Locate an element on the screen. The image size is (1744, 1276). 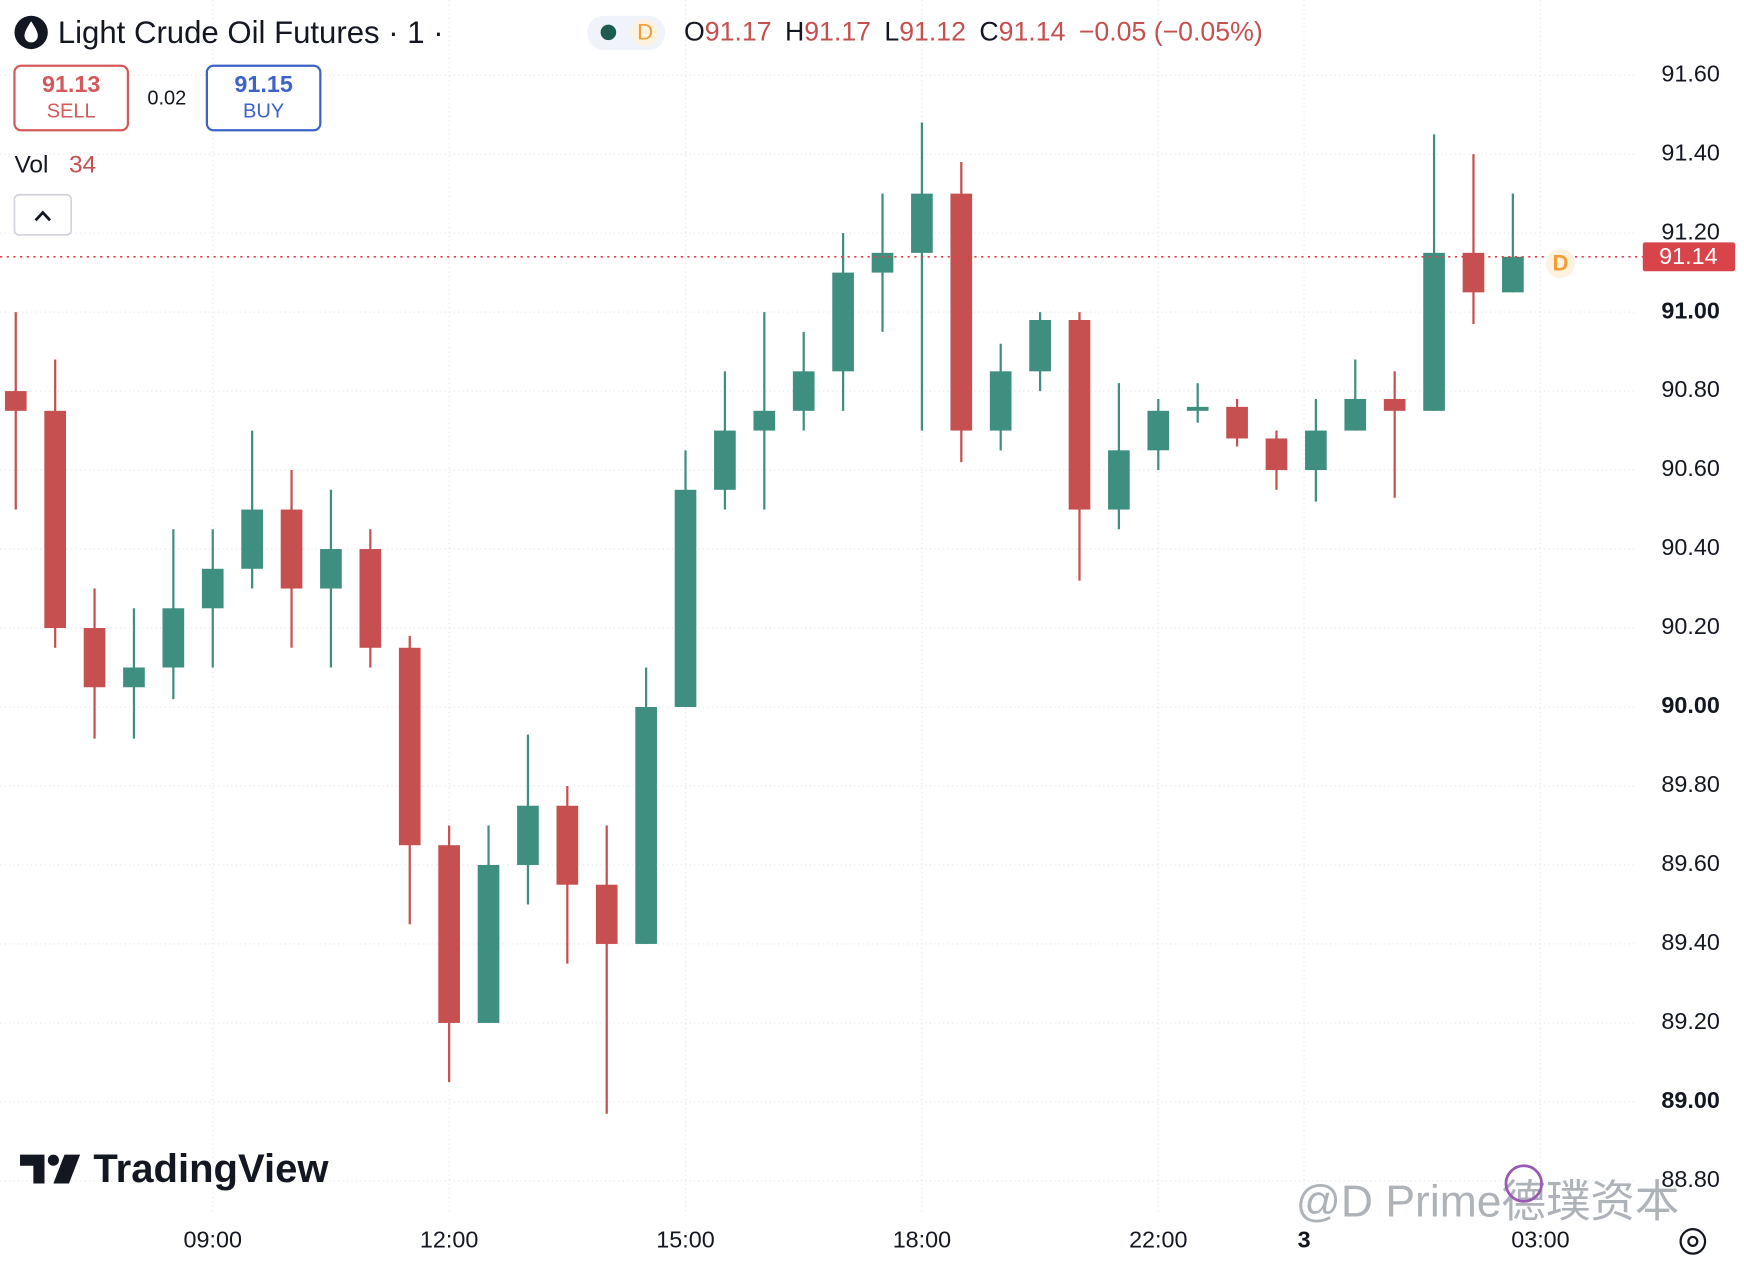
settings-icon-center is located at coordinates (1693, 1241).